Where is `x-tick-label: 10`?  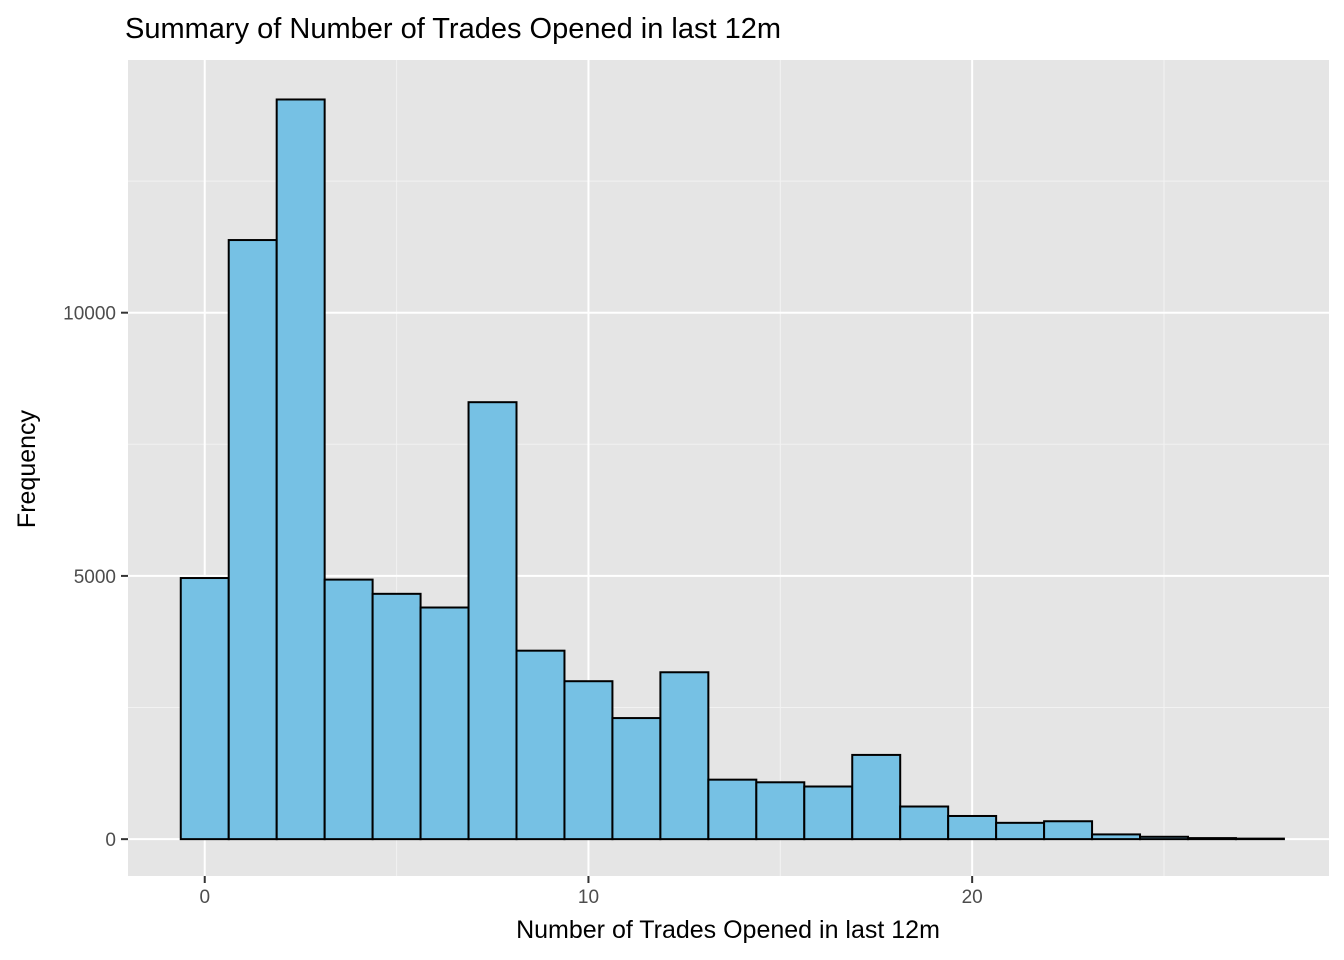 x-tick-label: 10 is located at coordinates (588, 897).